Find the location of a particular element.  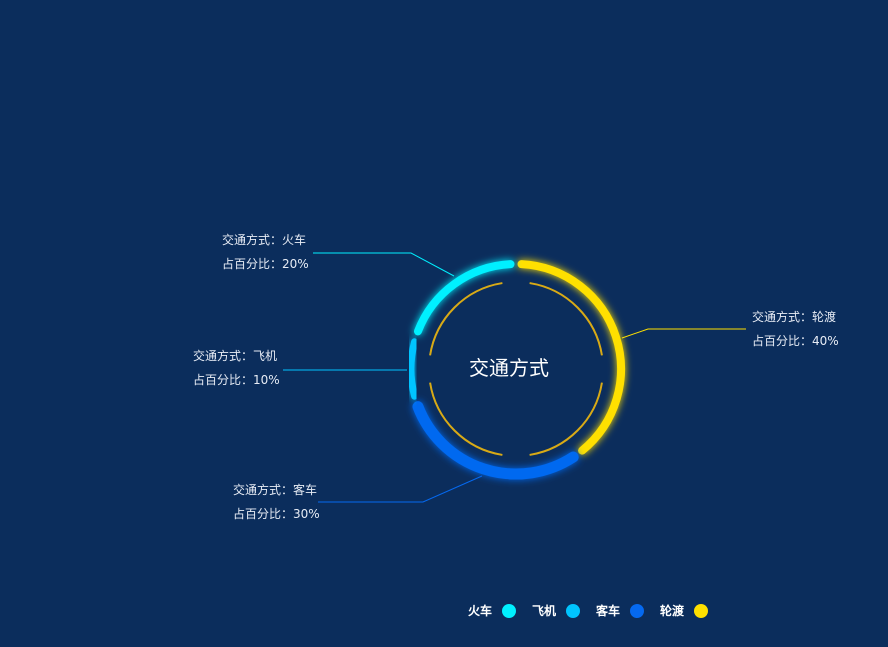

legend-item-lundu: 轮渡 is located at coordinates (684, 610).